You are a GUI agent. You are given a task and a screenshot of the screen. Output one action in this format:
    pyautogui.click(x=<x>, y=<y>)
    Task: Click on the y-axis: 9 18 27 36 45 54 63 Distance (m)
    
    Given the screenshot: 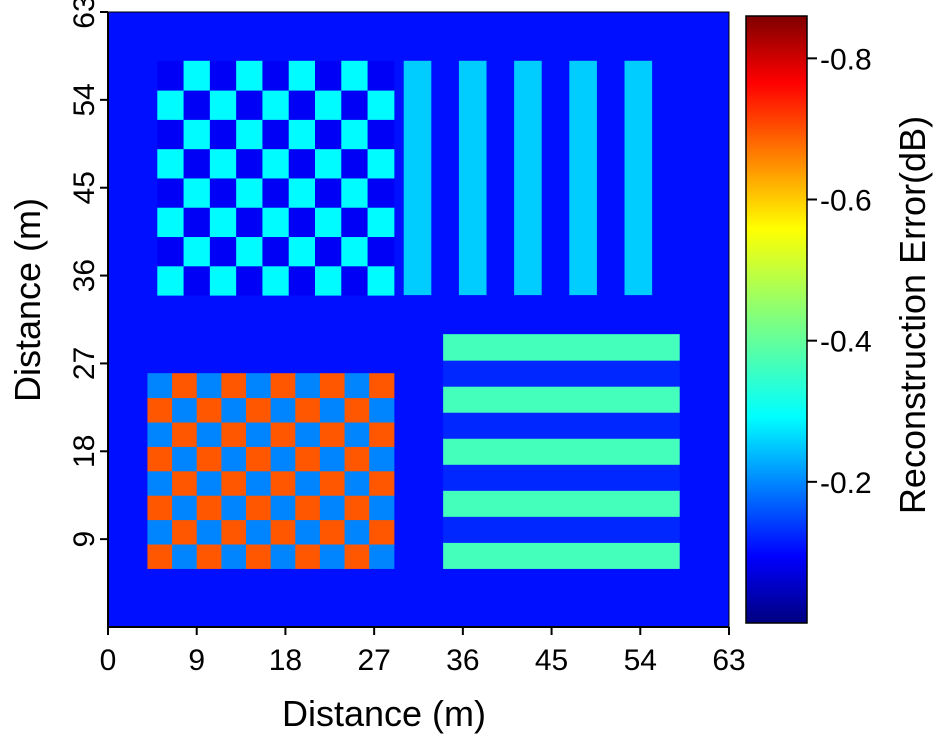 What is the action you would take?
    pyautogui.click(x=58, y=313)
    